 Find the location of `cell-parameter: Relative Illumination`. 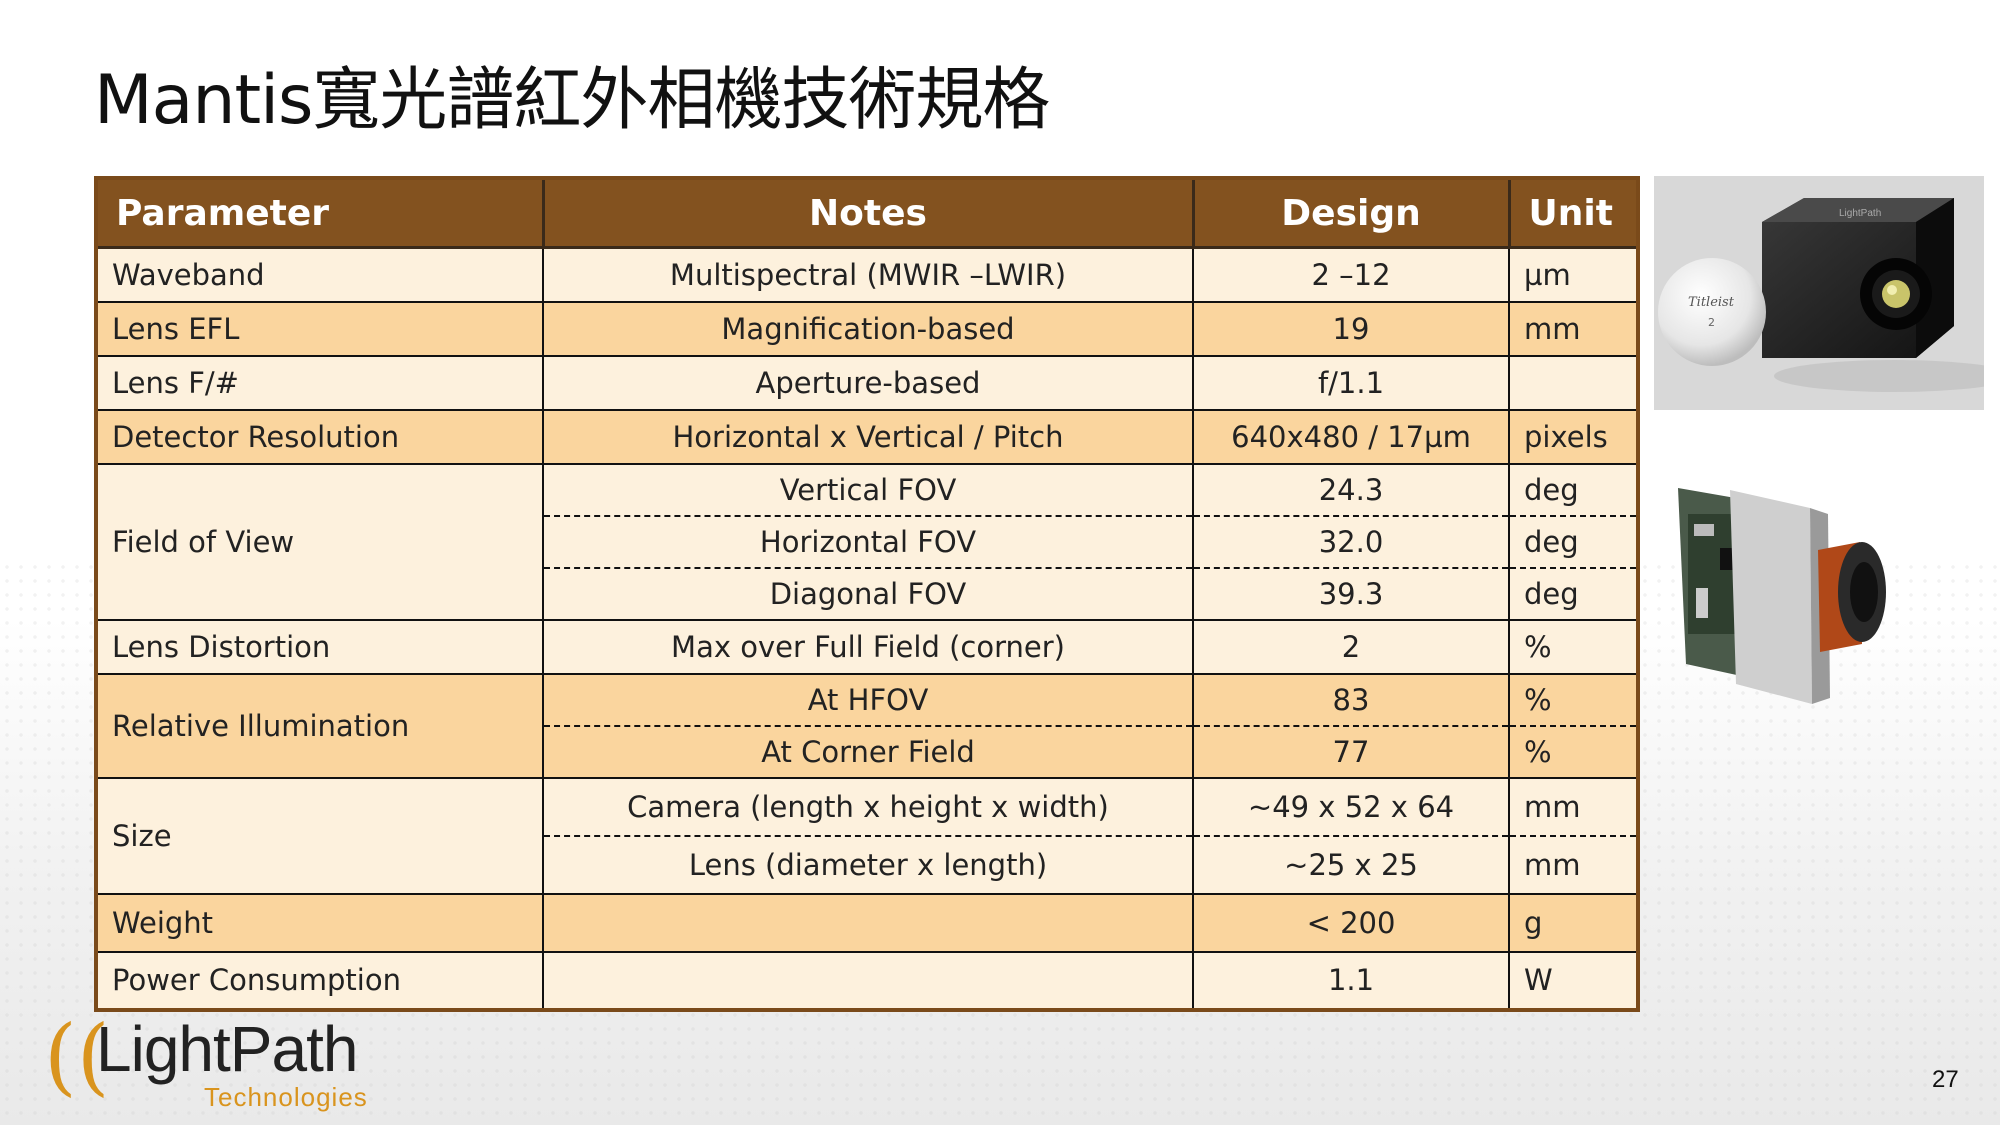

cell-parameter: Relative Illumination is located at coordinates (319, 725).